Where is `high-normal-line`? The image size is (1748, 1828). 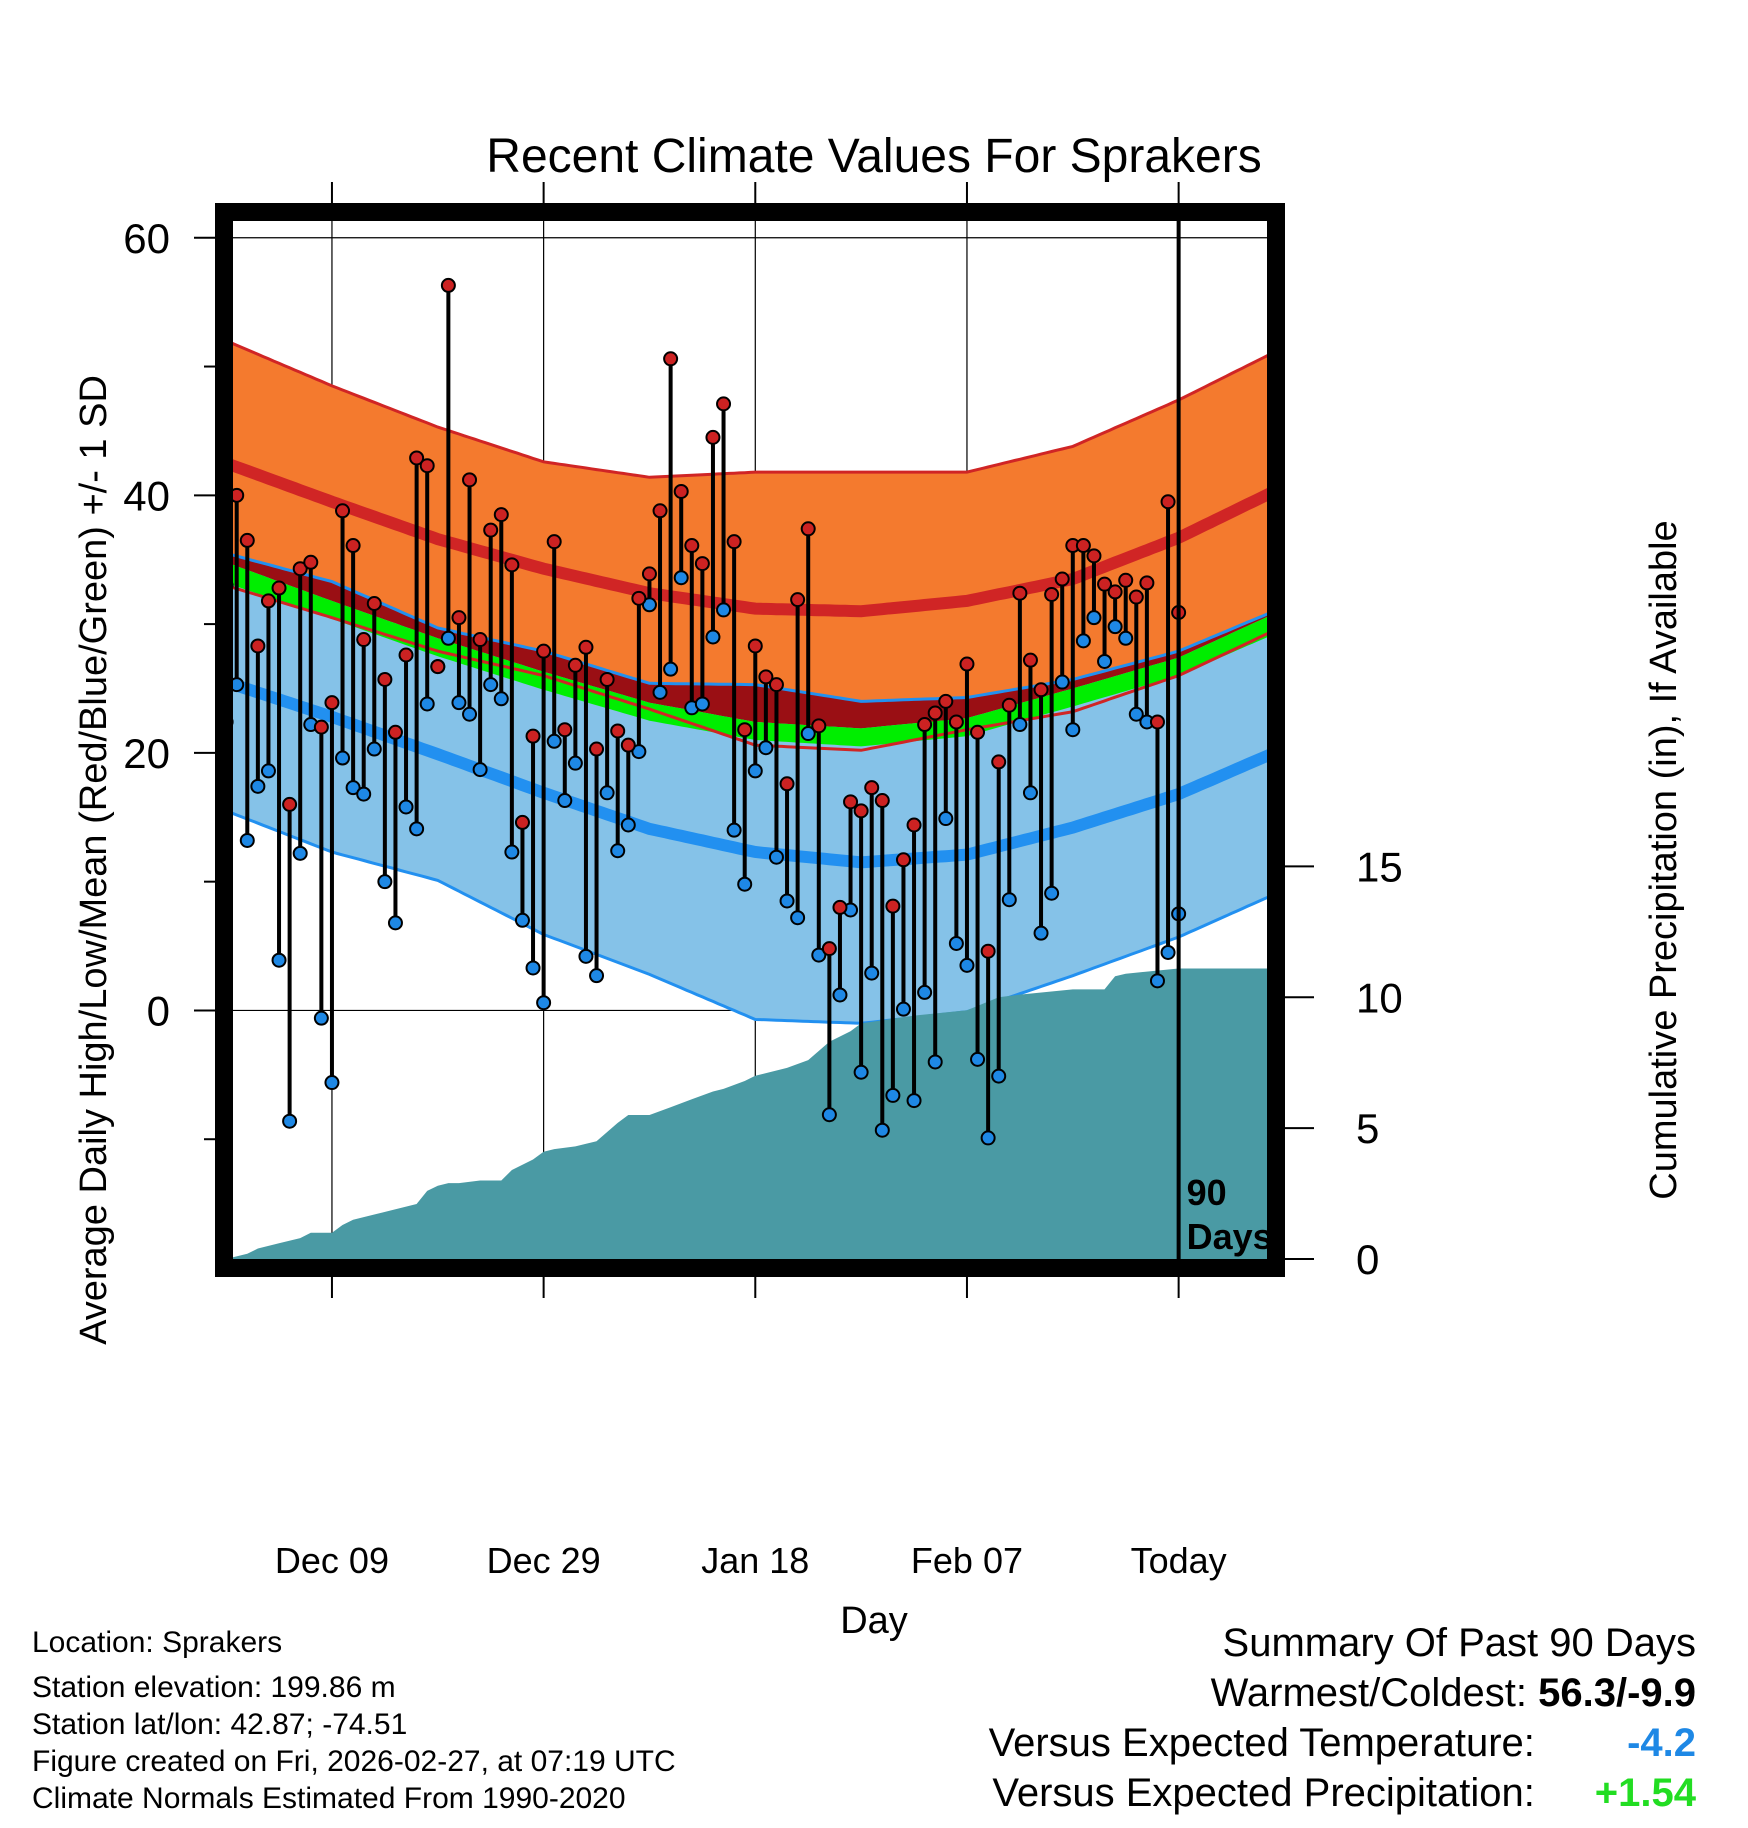
high-normal-line is located at coordinates (750, 538).